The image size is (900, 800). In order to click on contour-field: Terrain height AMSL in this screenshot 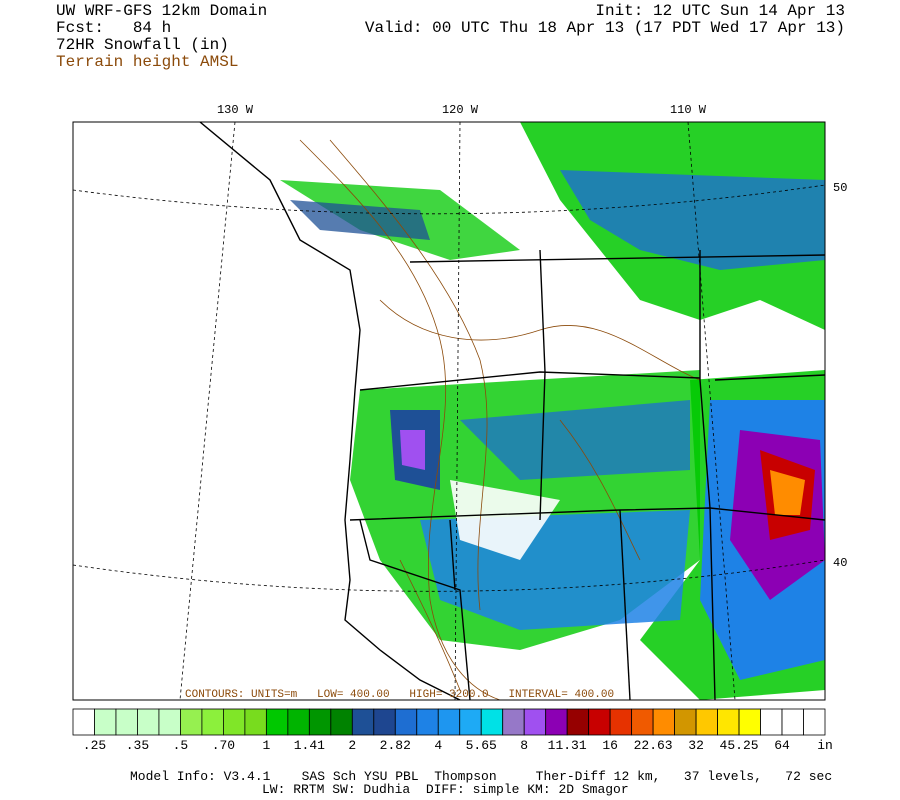, I will do `click(147, 62)`.